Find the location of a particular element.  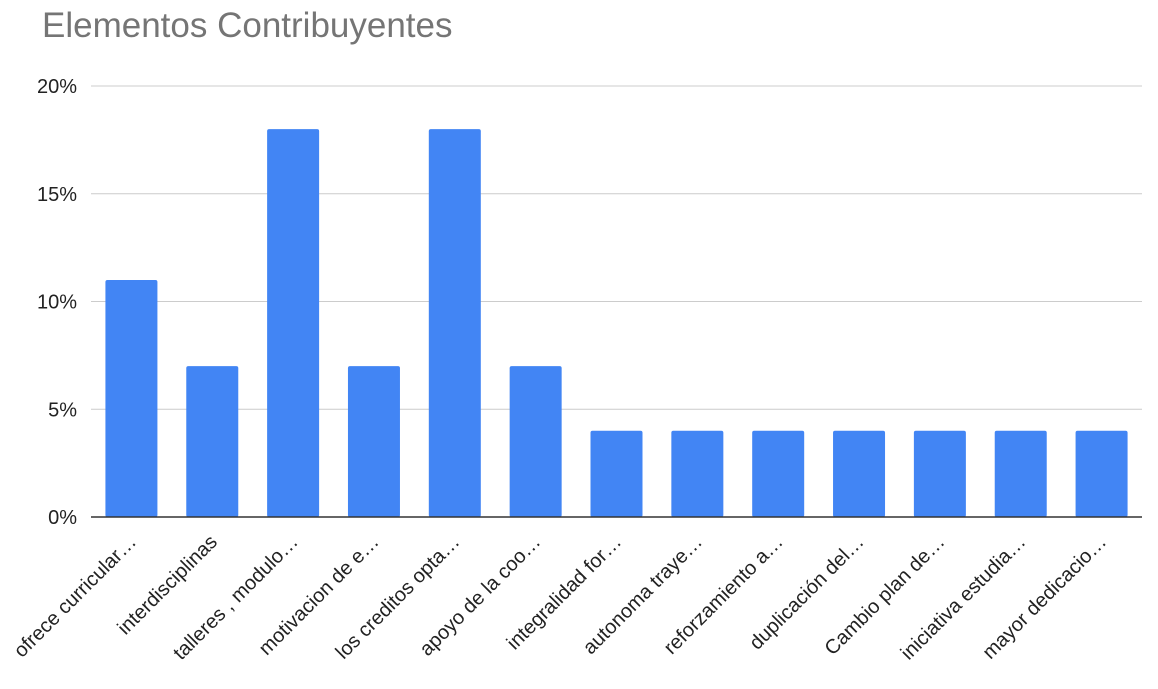

y-axis-ticks: 0% 5% 10% 15% 20% is located at coordinates (57, 302).